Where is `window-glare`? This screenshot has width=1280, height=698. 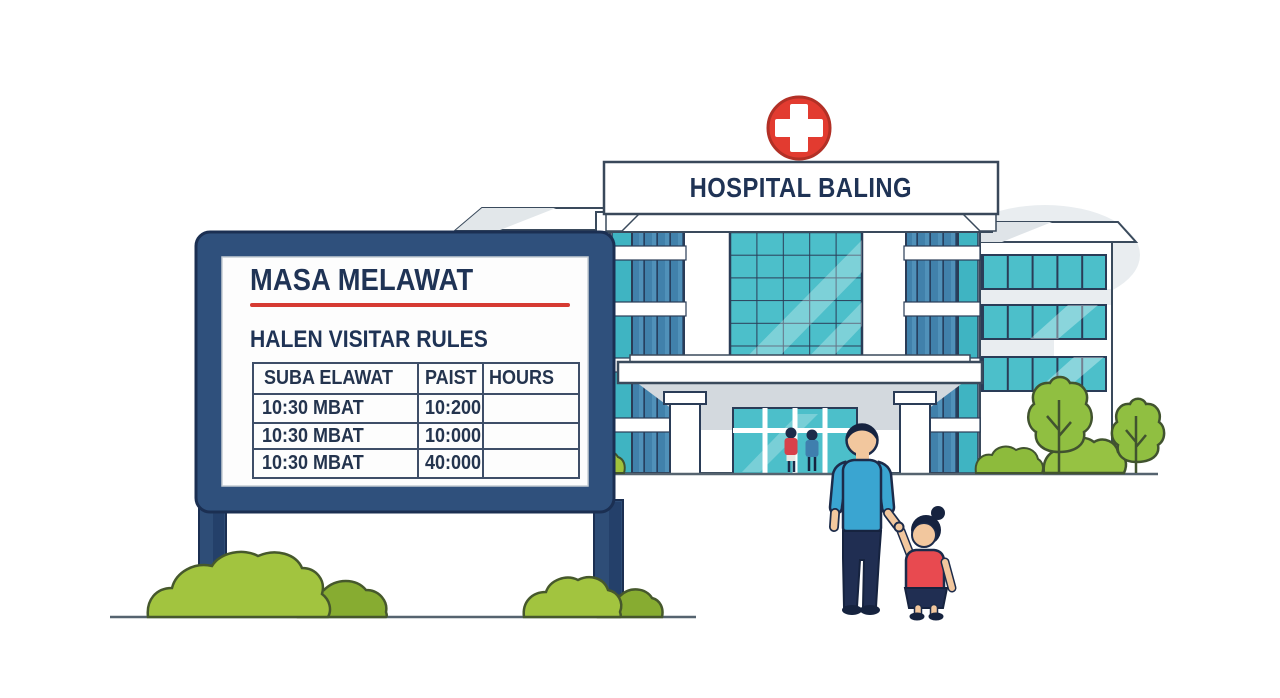 window-glare is located at coordinates (1064, 322).